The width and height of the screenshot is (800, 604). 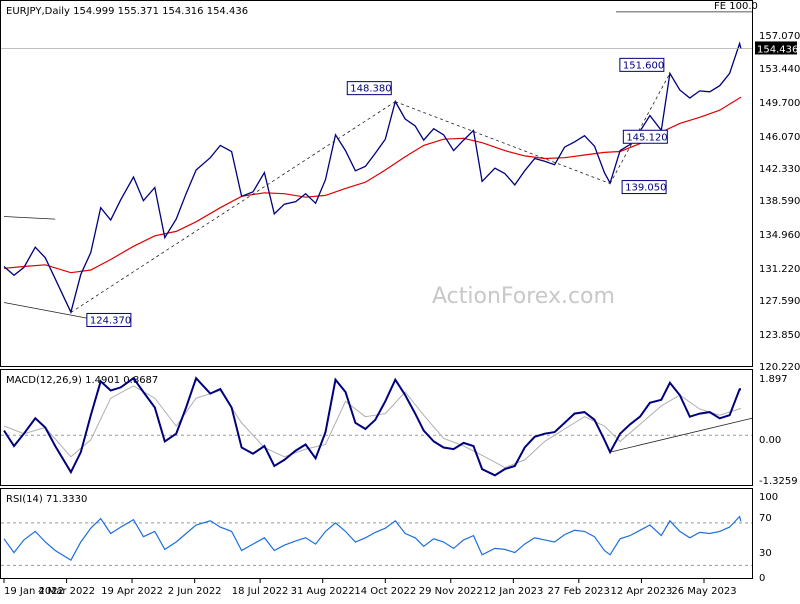 What do you see at coordinates (260, 591) in the screenshot?
I see `x-tick-label: 18 Jul 2022` at bounding box center [260, 591].